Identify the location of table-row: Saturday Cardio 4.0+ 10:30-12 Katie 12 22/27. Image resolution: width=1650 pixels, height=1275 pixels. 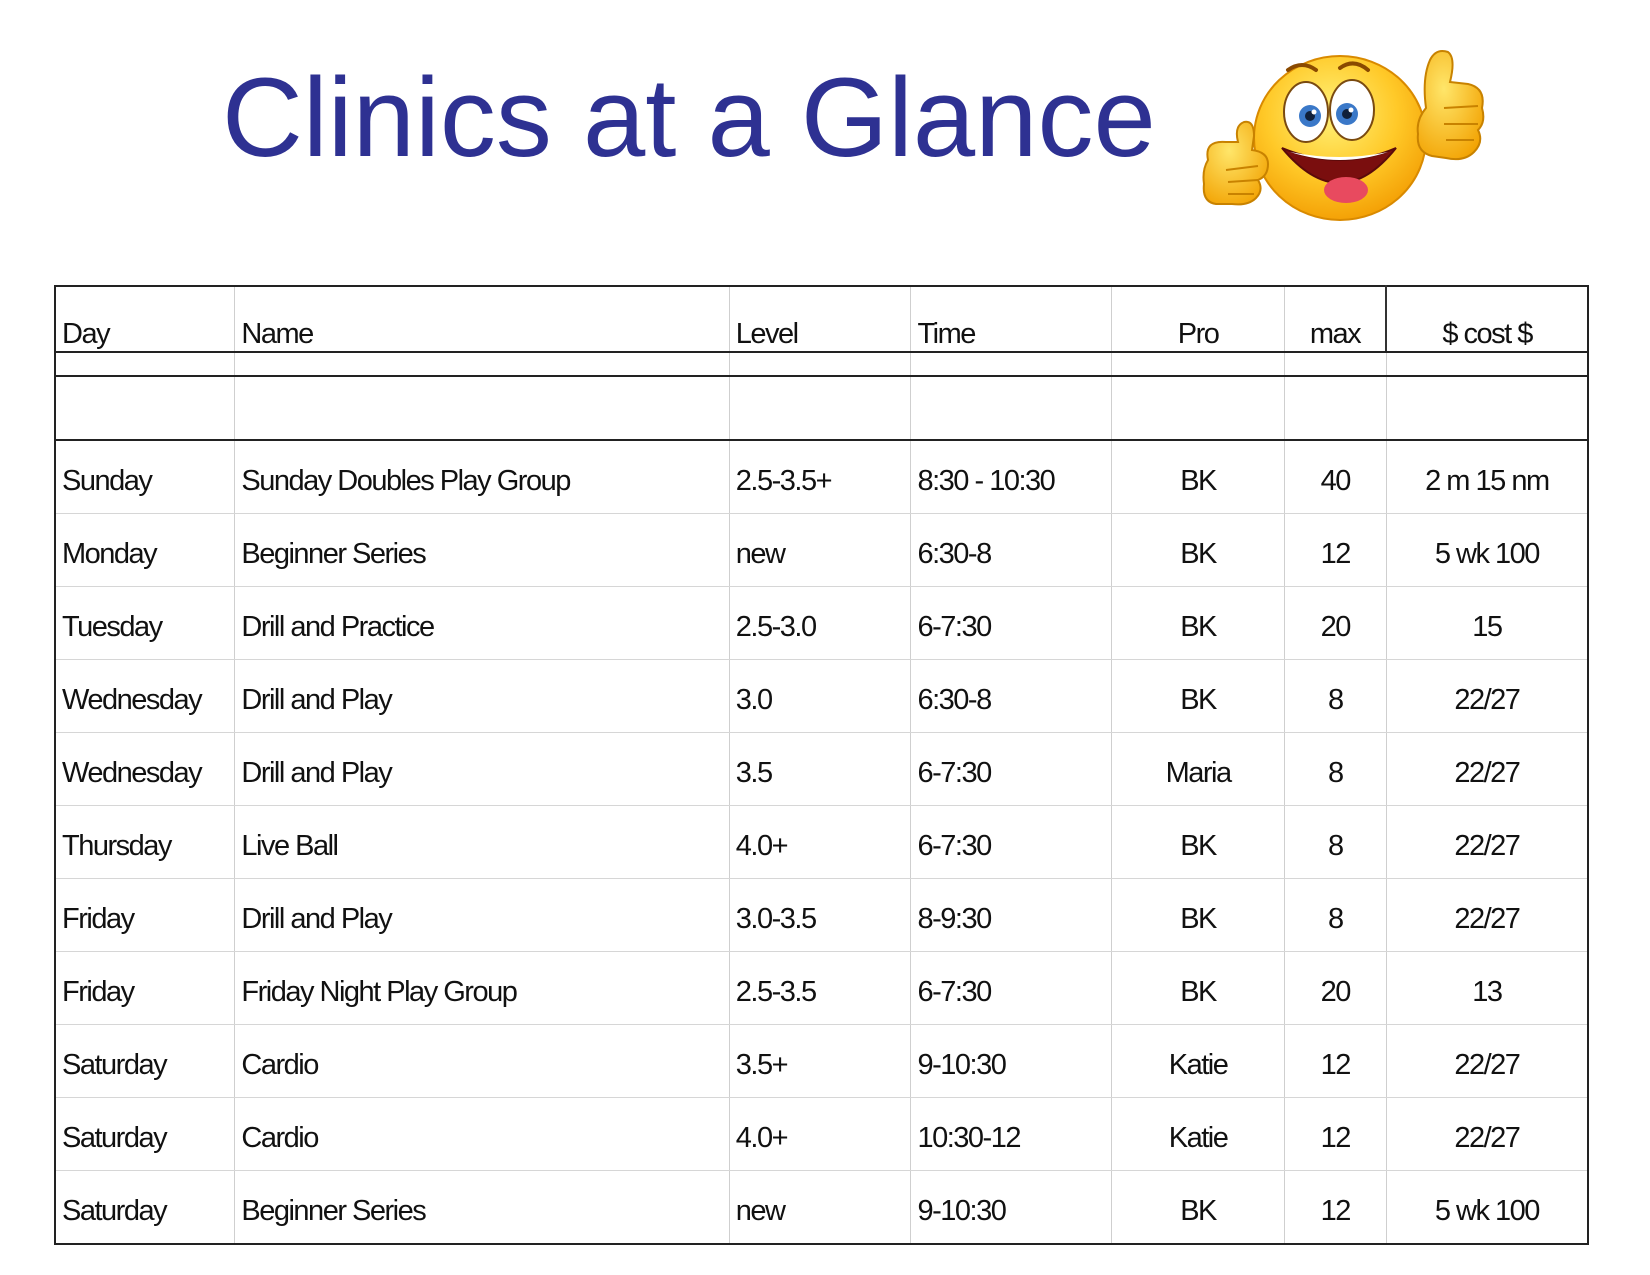
(821, 1134).